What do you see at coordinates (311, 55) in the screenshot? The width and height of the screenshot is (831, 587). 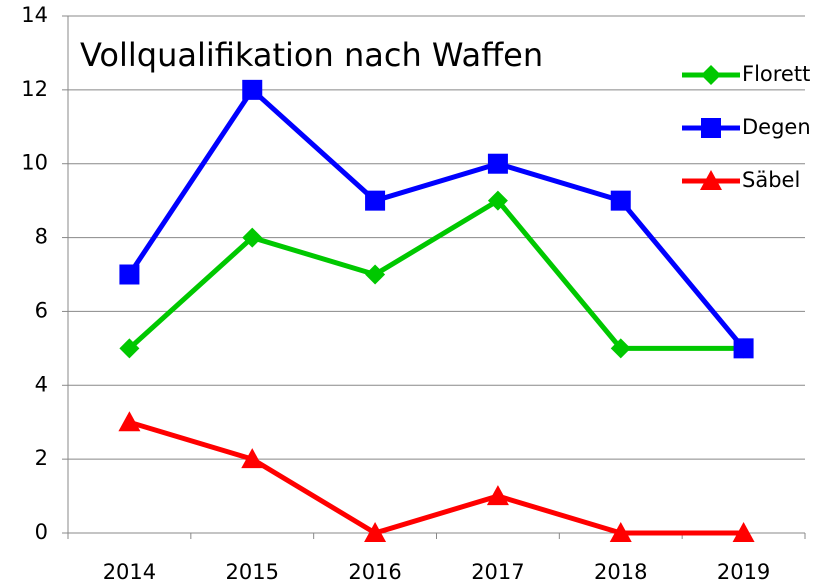 I see `chart-title: Vollqualifikation nach Waffen` at bounding box center [311, 55].